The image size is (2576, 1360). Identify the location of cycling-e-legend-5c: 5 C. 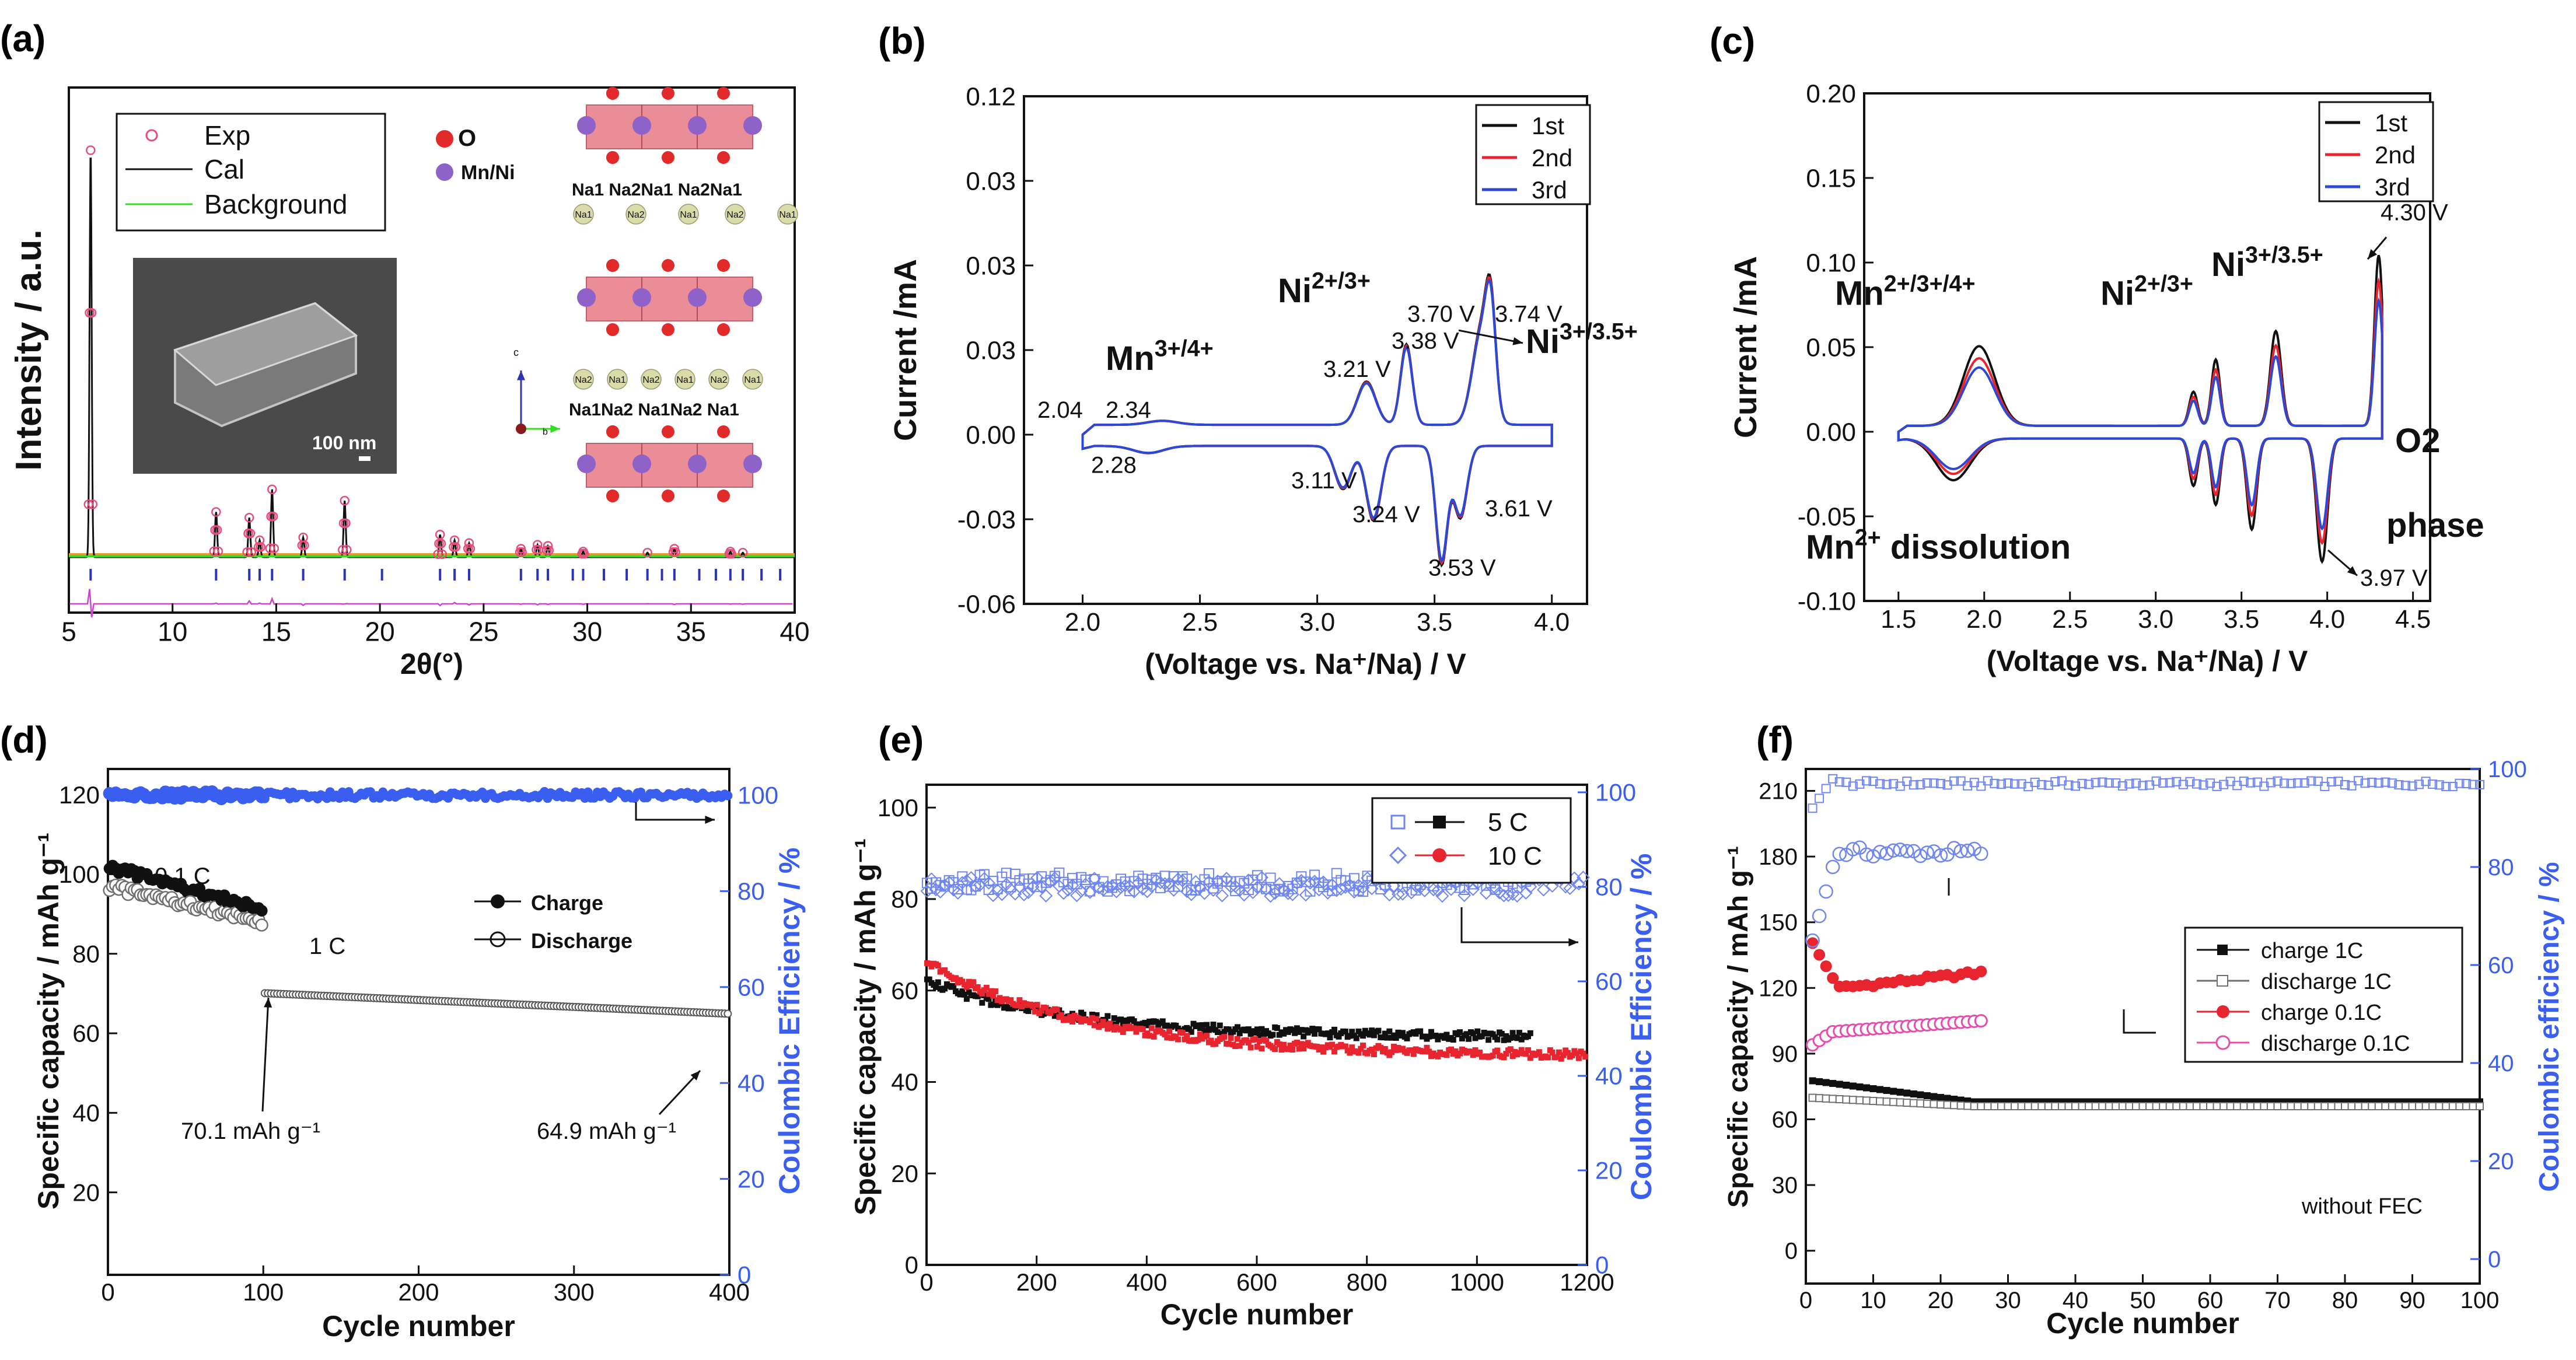
(1508, 822).